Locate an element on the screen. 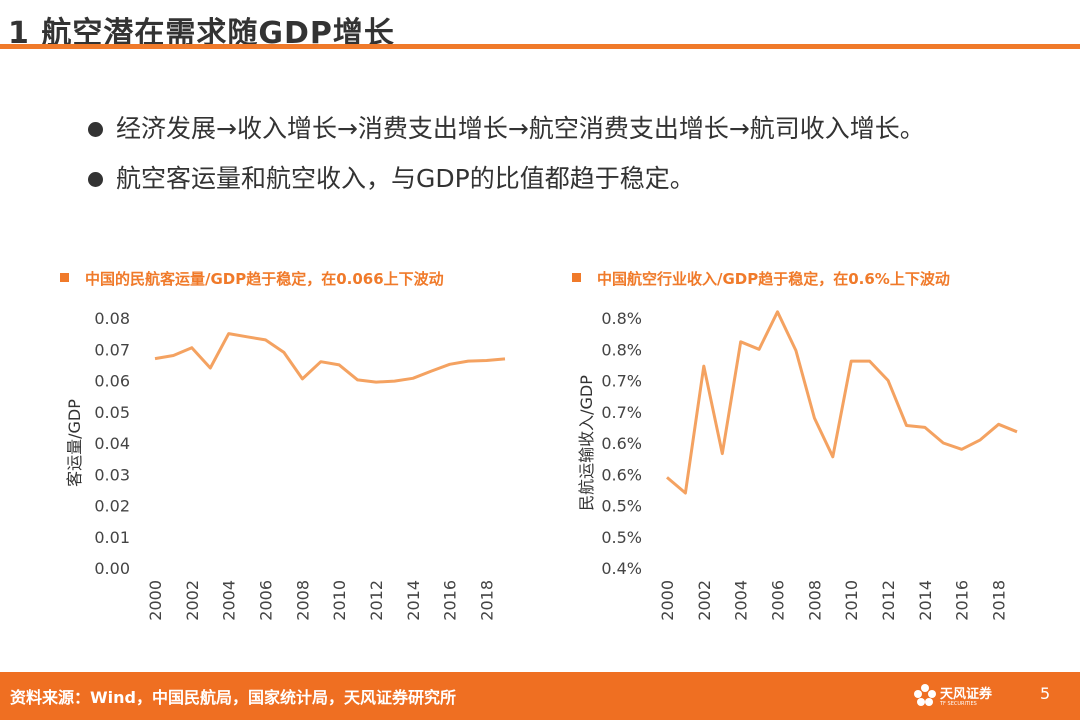 This screenshot has width=1080, height=720. chart-title: 中国的民航客运量/GDP趋于稳定，在0.066上下波动 is located at coordinates (252, 278).